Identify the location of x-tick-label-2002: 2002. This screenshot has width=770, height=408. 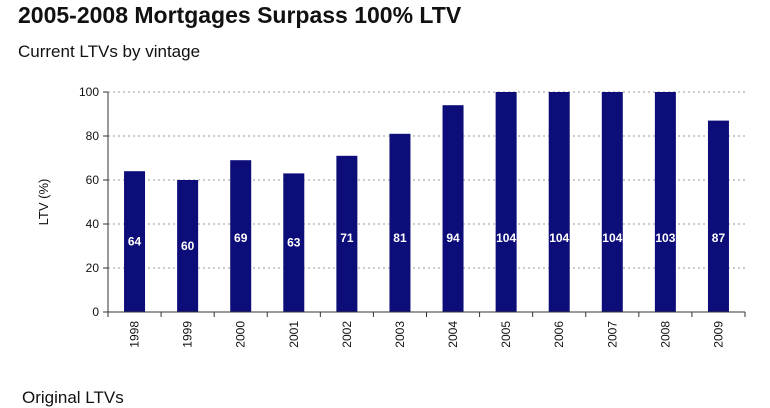
(347, 334).